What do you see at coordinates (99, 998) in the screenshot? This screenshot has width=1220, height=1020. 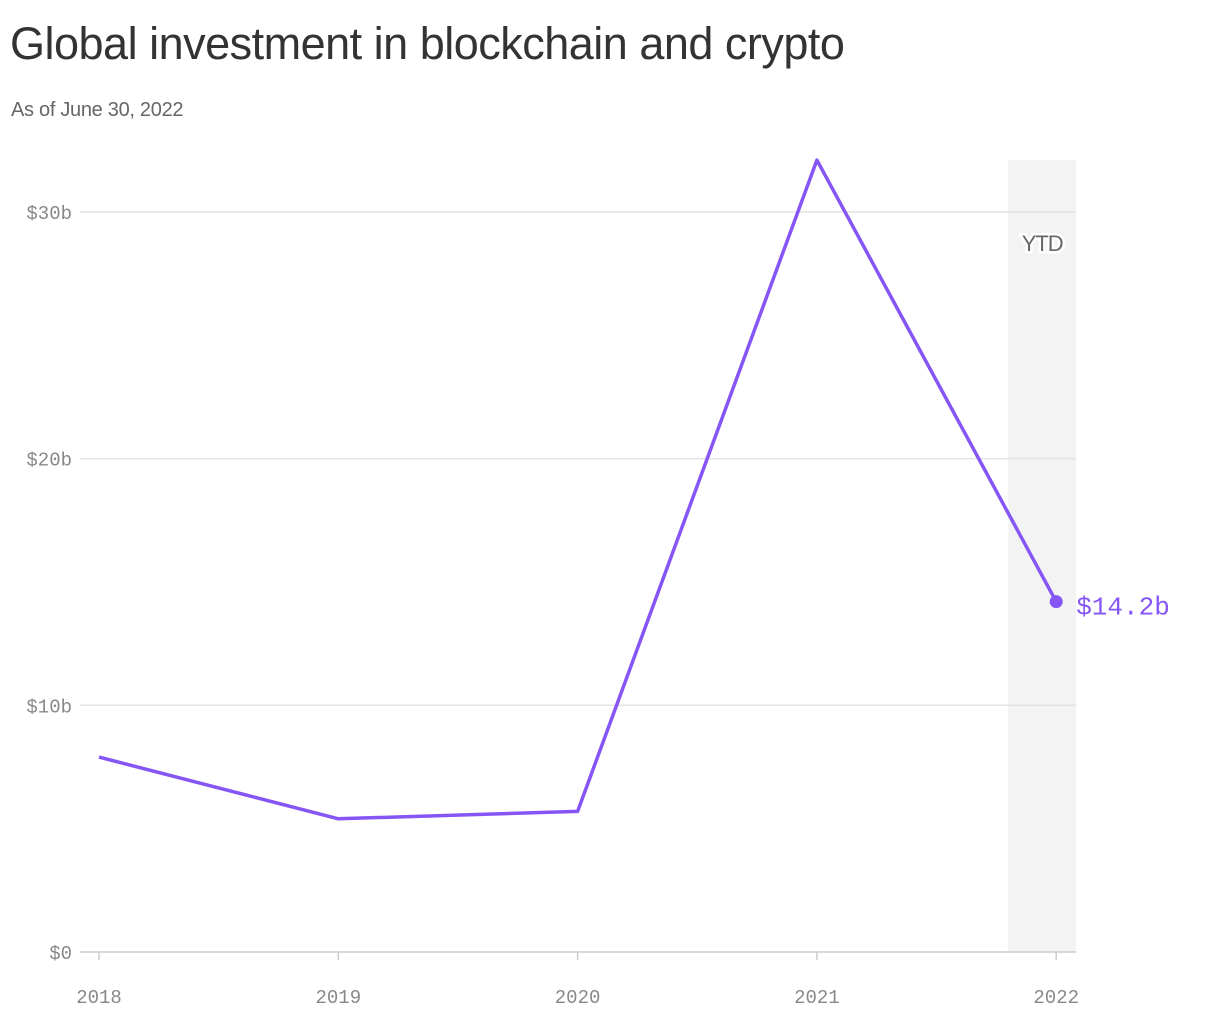 I see `x-tick-label: 2018` at bounding box center [99, 998].